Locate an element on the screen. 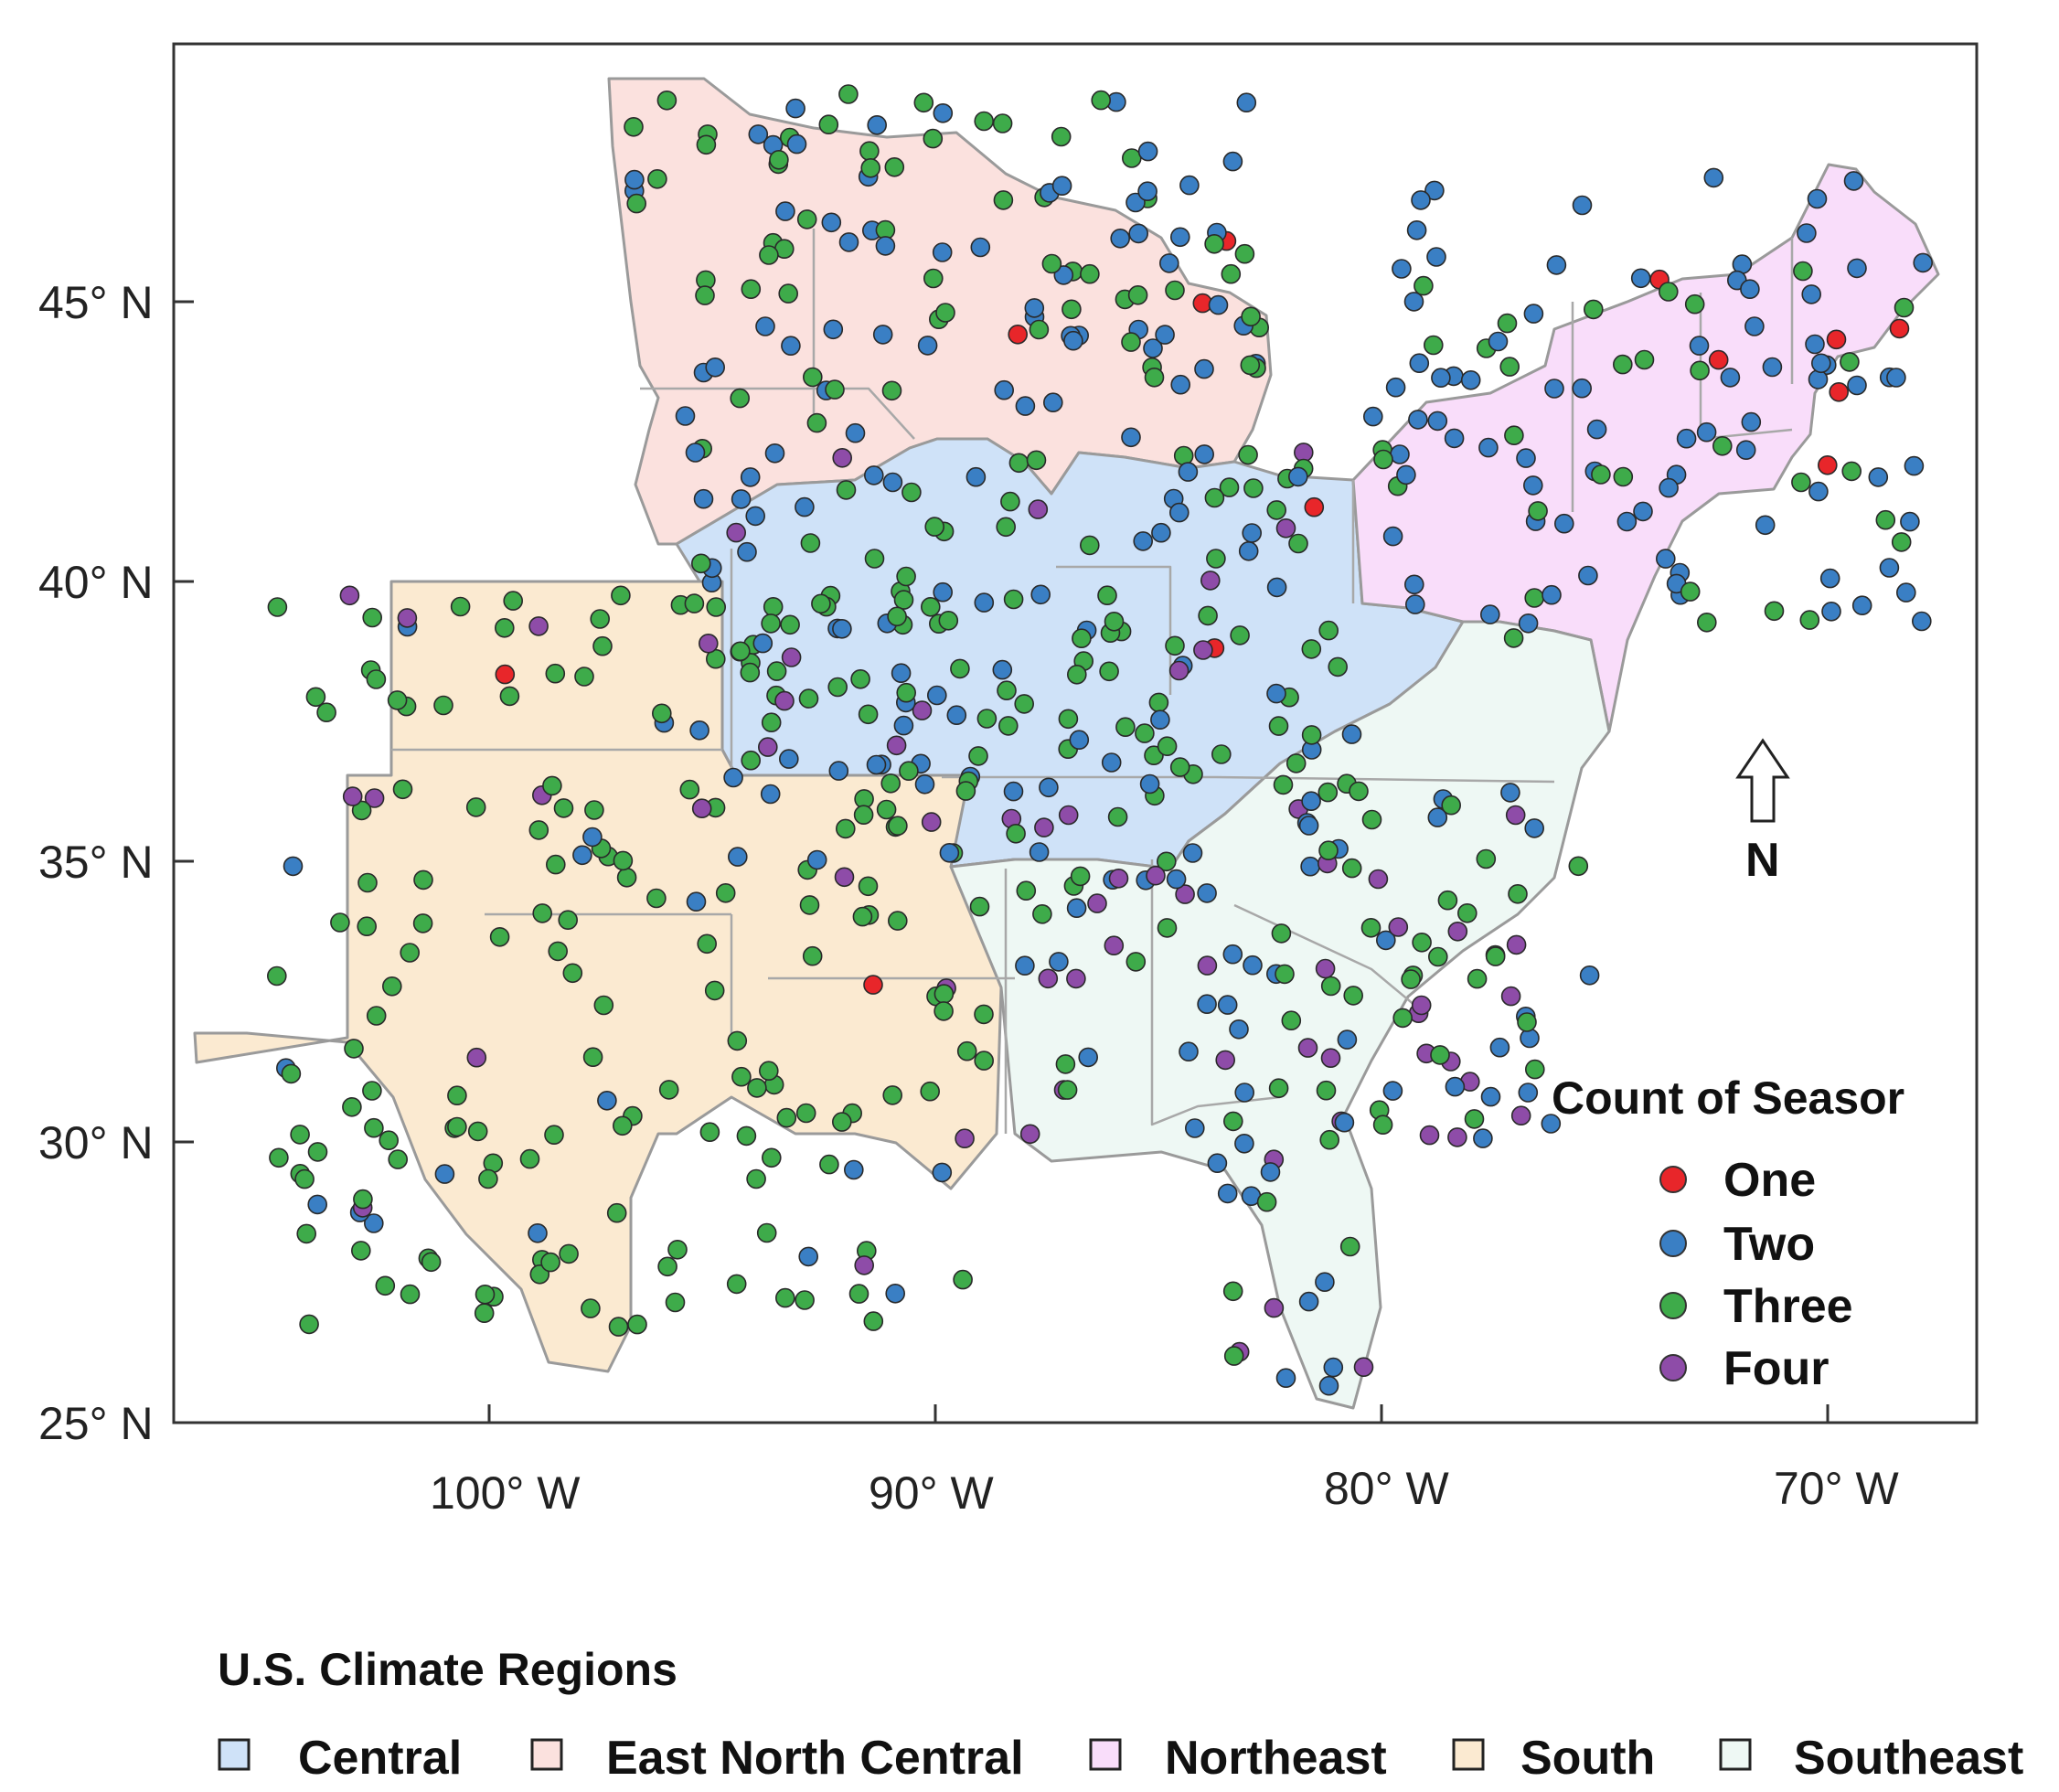 This screenshot has height=1792, width=2059. region-swatch-northeast is located at coordinates (1105, 1754).